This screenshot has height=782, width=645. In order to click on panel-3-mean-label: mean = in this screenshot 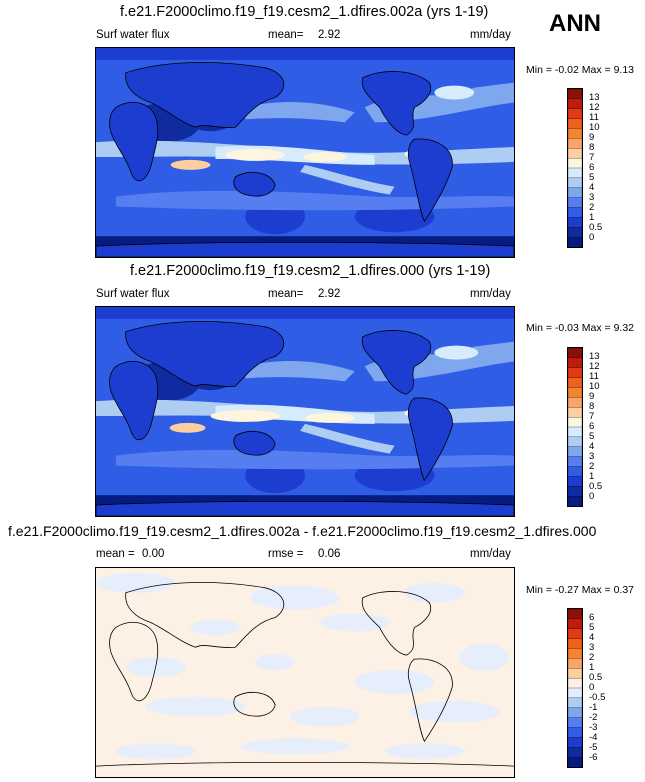, I will do `click(115, 554)`.